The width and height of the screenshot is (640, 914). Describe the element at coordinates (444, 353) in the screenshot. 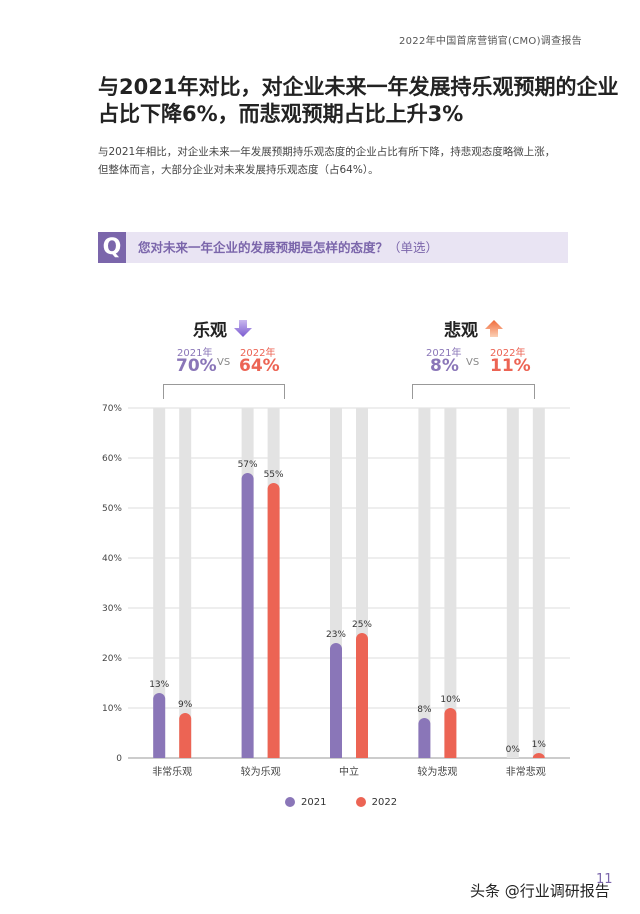

I see `pessimistic-year-2021: 2021年` at that location.